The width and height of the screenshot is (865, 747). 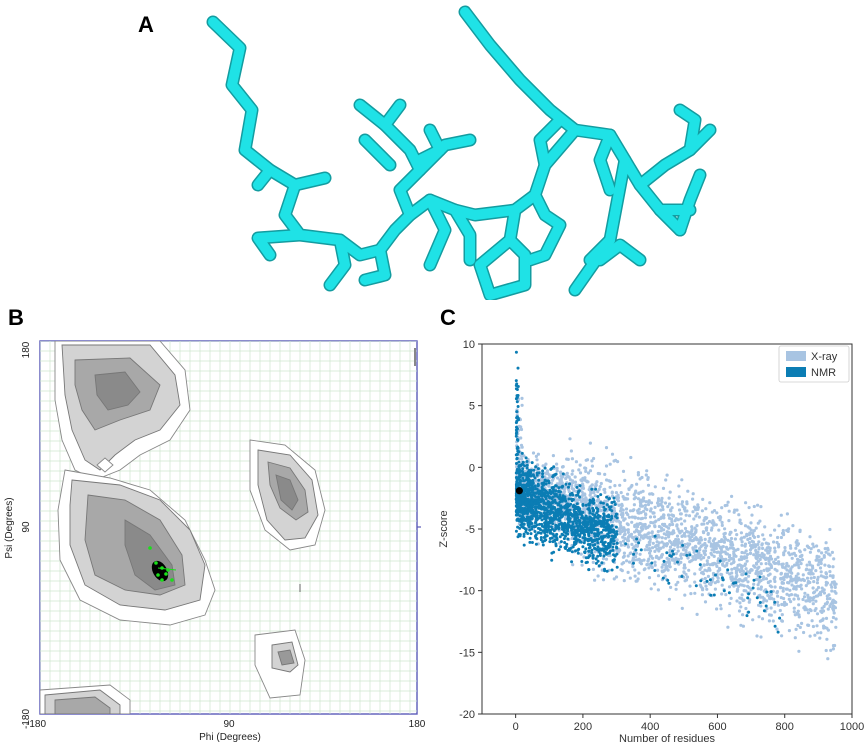 What do you see at coordinates (437, 232) in the screenshot?
I see `stick-bond` at bounding box center [437, 232].